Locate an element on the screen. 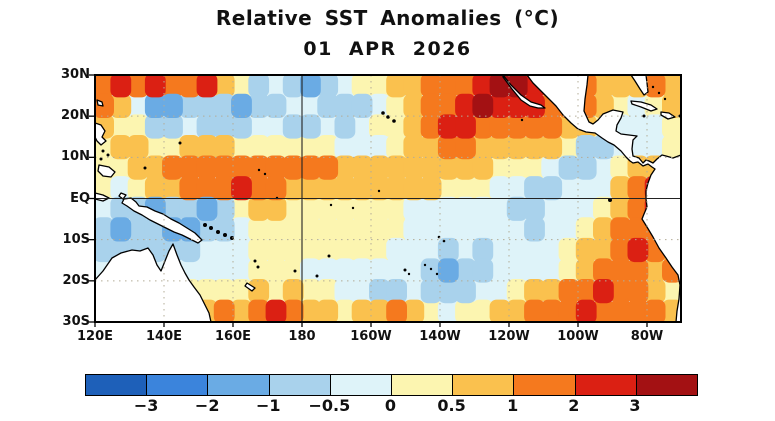  lat-tick-label: 30S is located at coordinates (76, 321).